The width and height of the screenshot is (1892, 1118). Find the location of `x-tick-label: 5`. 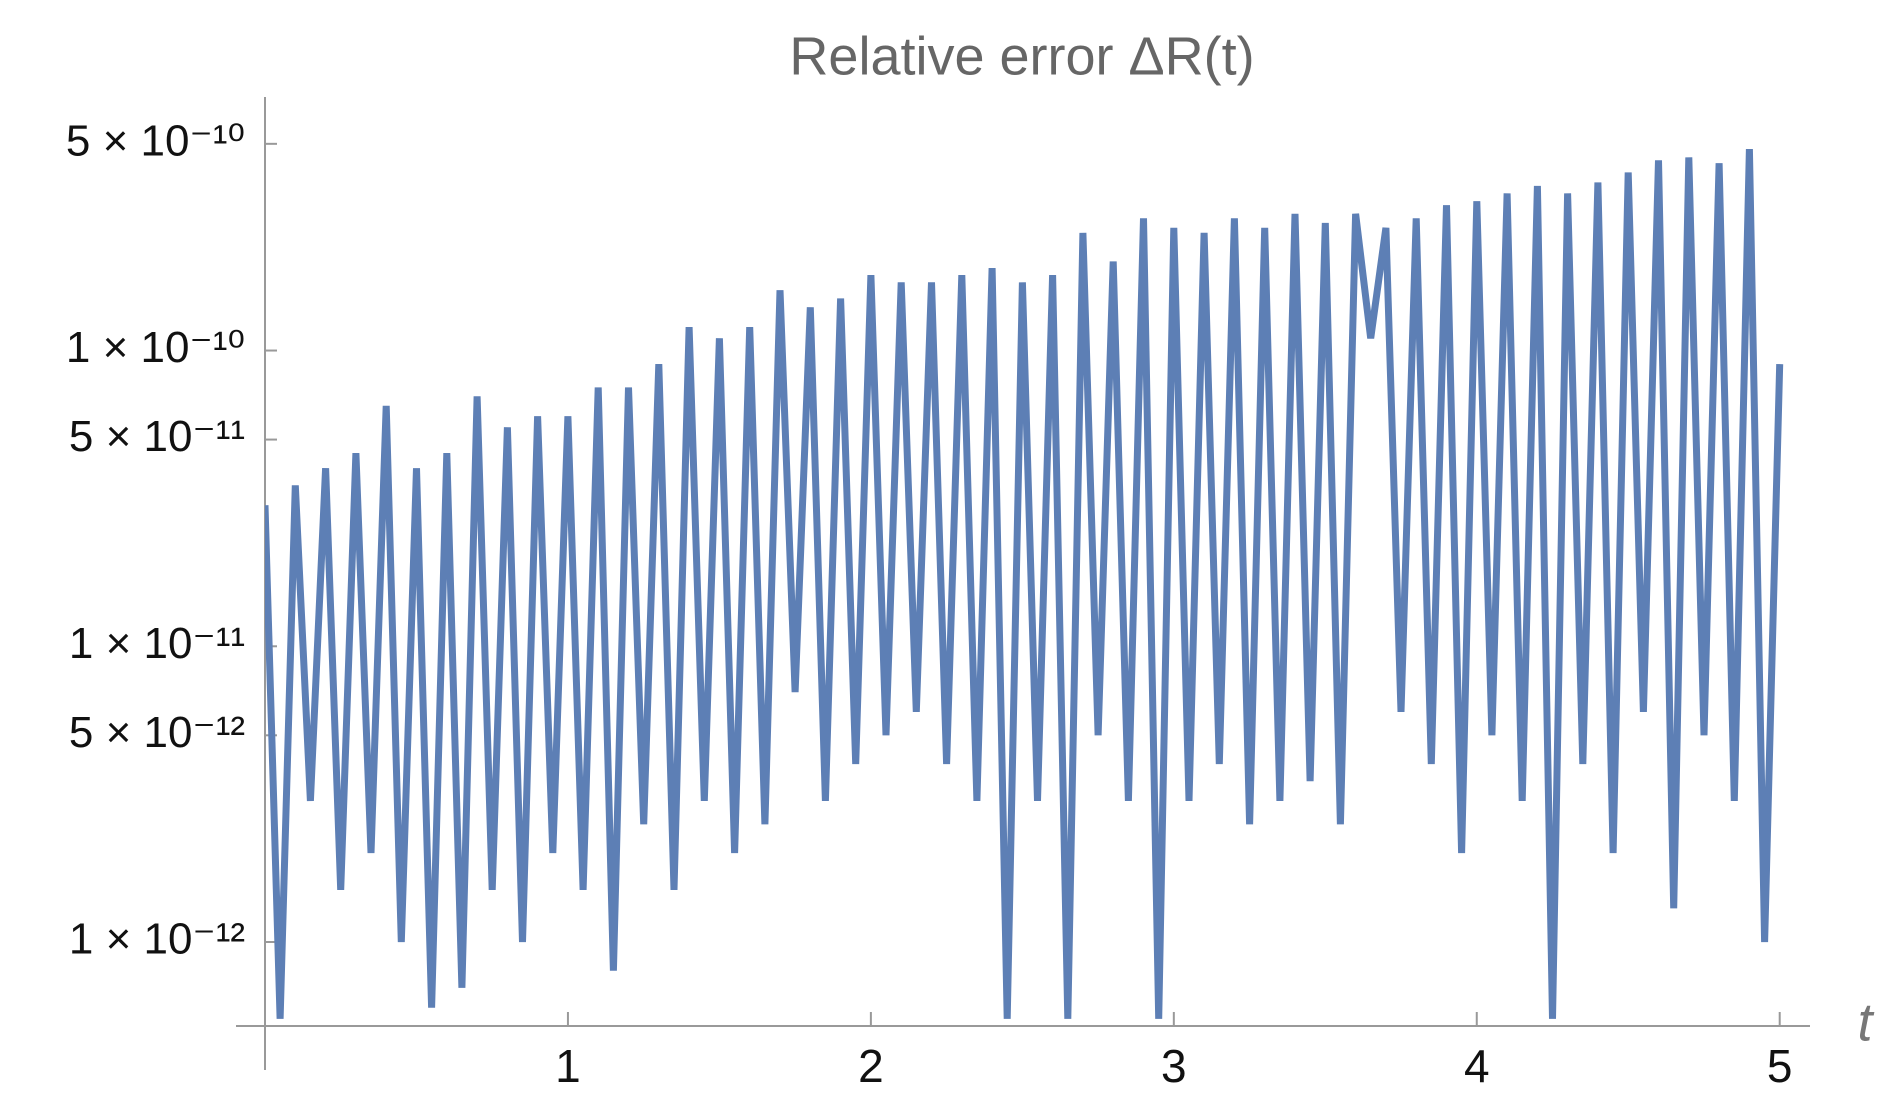

x-tick-label: 5 is located at coordinates (1780, 1066).